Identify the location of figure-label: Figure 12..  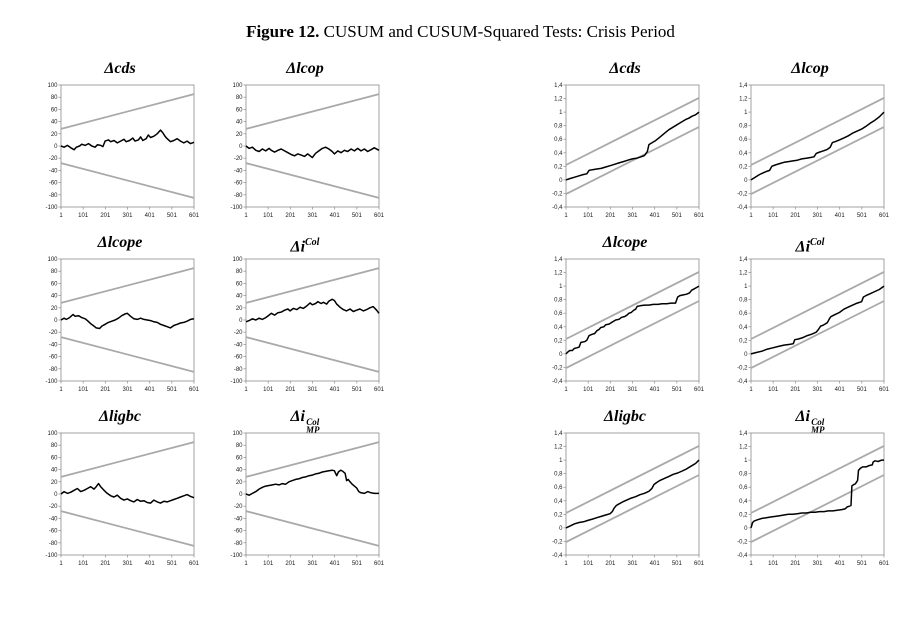
(283, 31).